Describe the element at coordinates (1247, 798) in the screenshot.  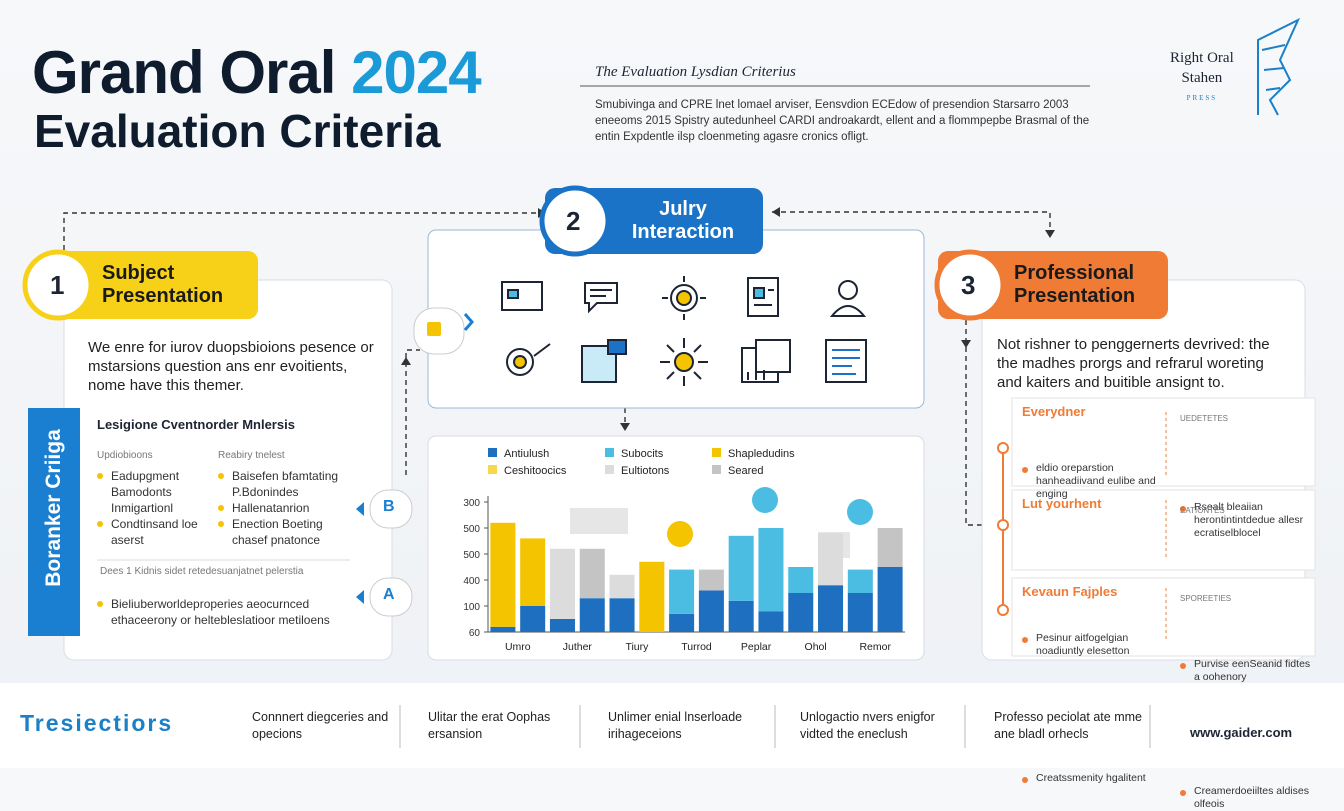
I see `row-side-item: Creamerdoeiiltes aldises olfeois` at that location.